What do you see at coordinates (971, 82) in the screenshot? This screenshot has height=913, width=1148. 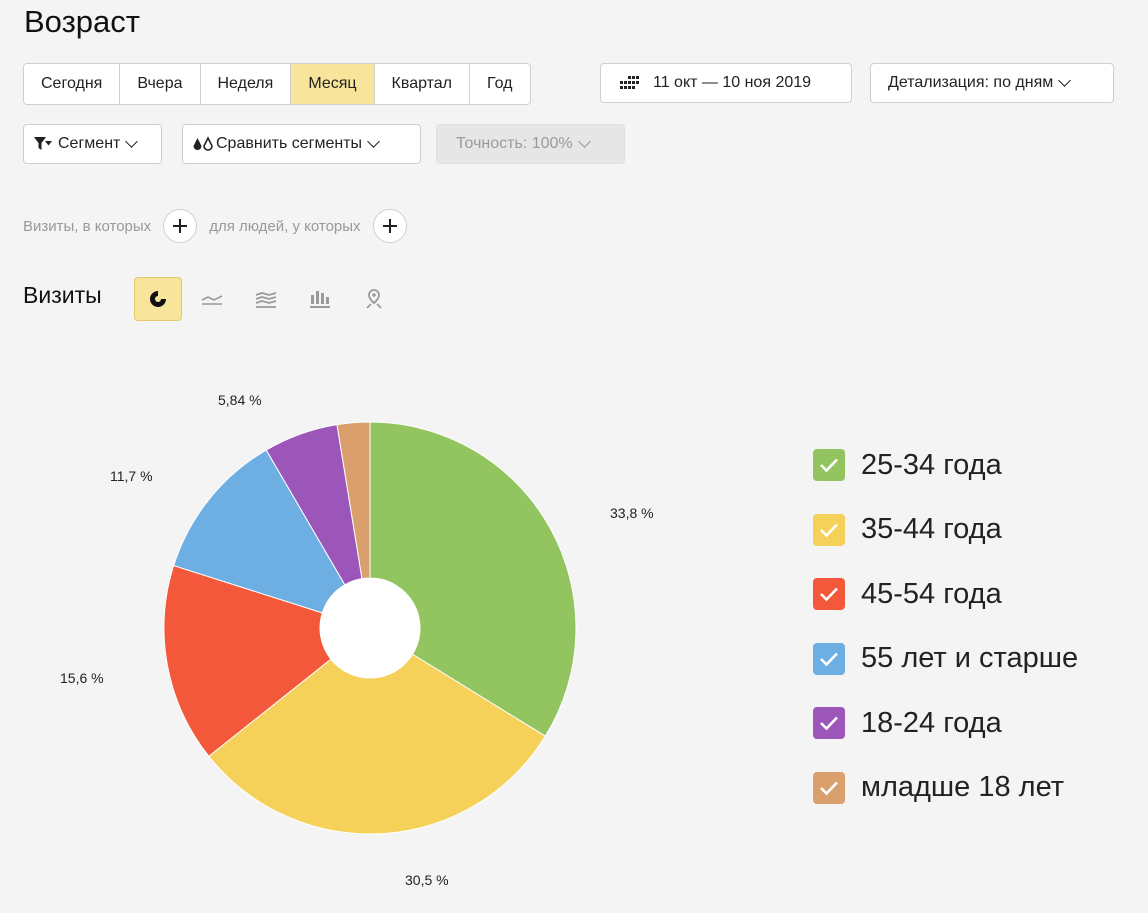 I see `detail-label: Детализация: по дням` at bounding box center [971, 82].